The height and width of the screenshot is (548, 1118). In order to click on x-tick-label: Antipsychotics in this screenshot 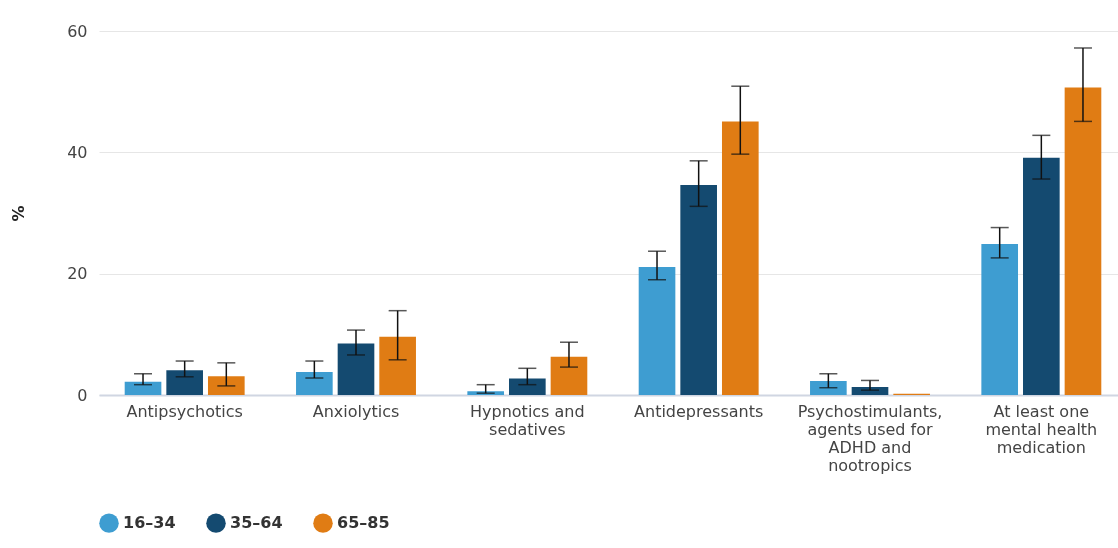, I will do `click(184, 411)`.